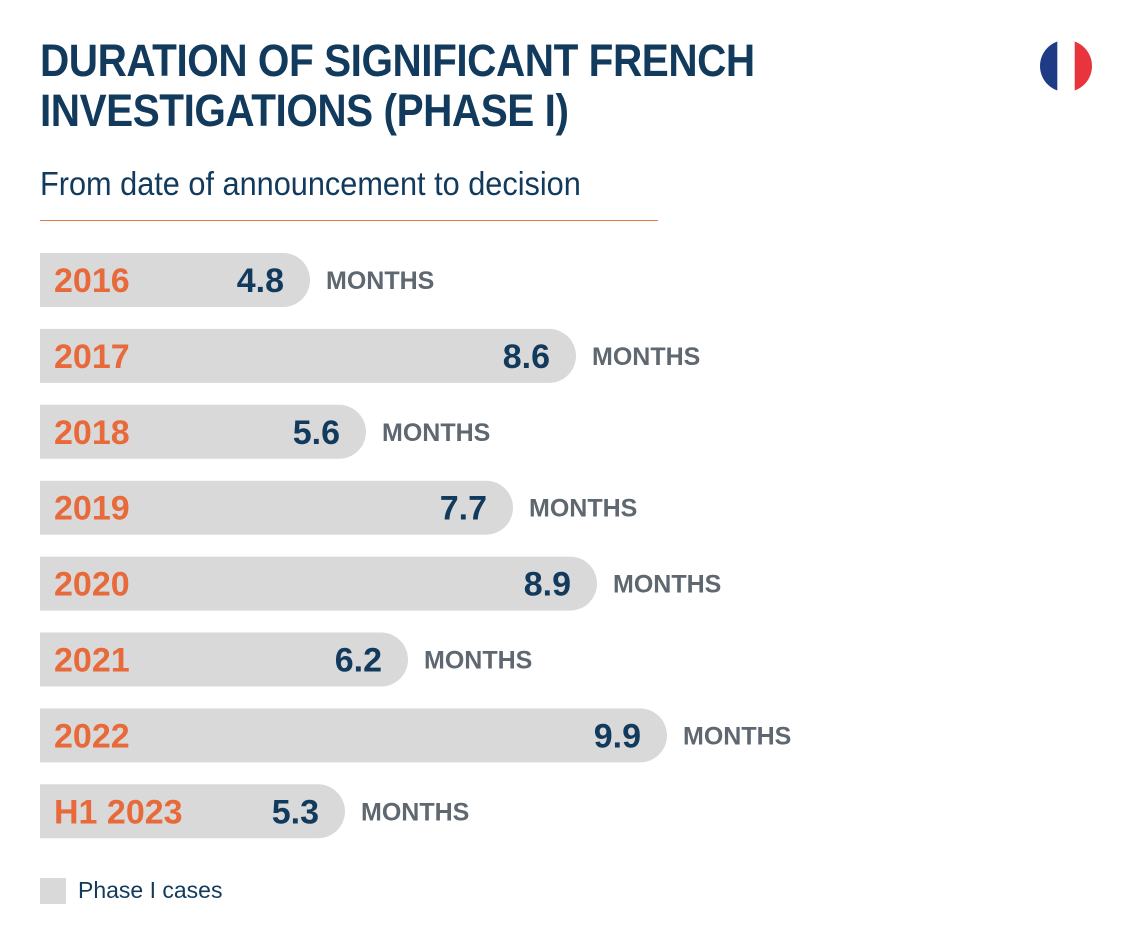 Image resolution: width=1129 pixels, height=945 pixels. What do you see at coordinates (308, 355) in the screenshot?
I see `bar-2017` at bounding box center [308, 355].